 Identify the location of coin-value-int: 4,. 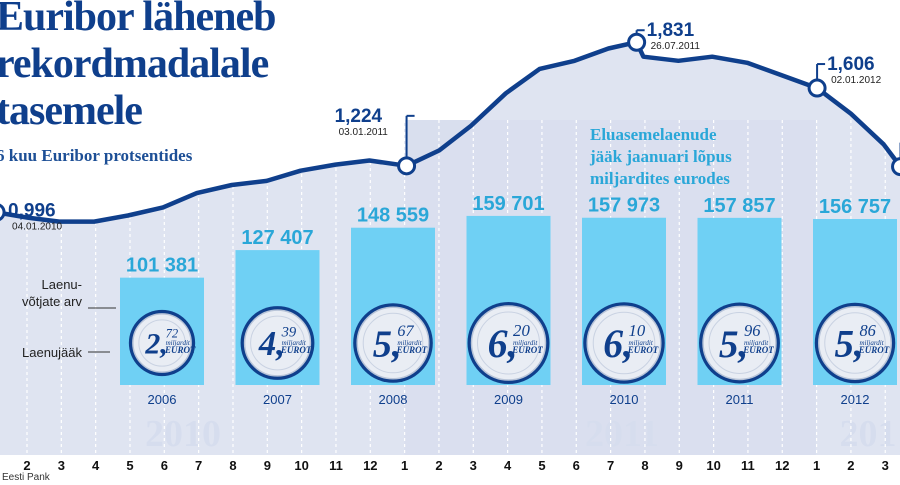
(271, 343).